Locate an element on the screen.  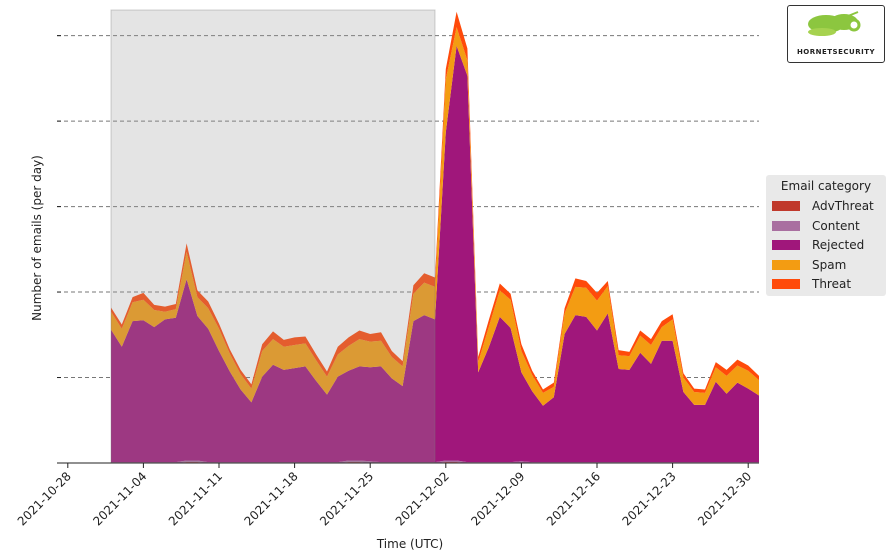
logo-text: HORNETSECURITY is located at coordinates (836, 52).